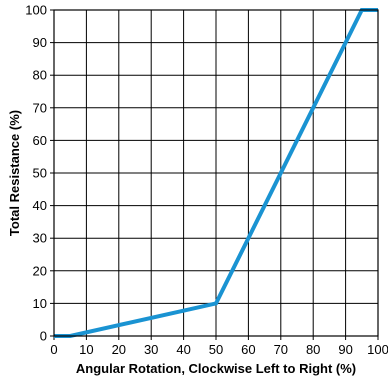  Describe the element at coordinates (40, 238) in the screenshot. I see `y-tick-label: 30` at that location.